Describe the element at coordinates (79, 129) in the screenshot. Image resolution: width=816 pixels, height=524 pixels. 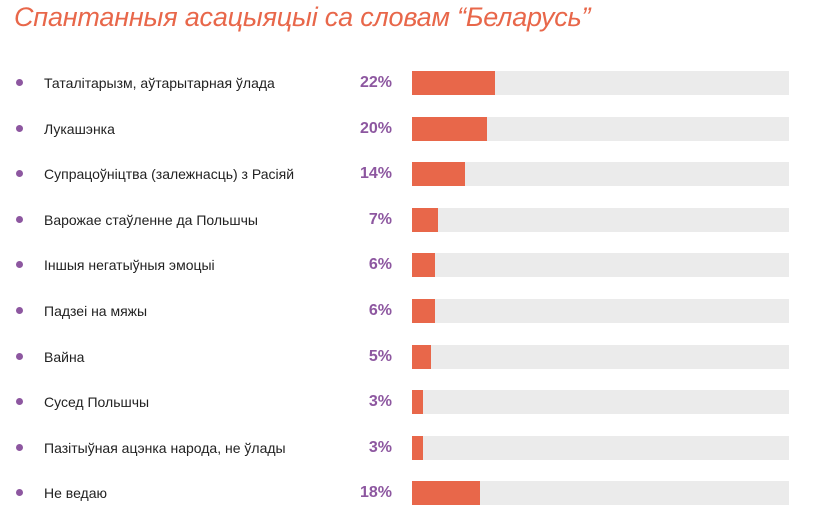
I see `category-label: Лукашэнка` at that location.